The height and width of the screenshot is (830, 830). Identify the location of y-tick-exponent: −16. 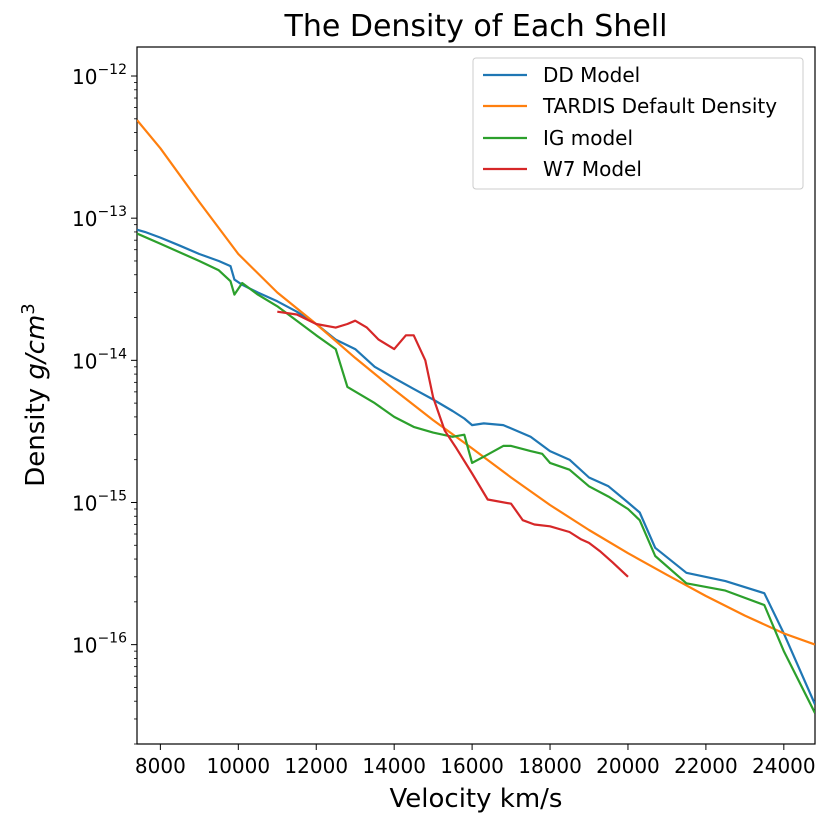
(112, 639).